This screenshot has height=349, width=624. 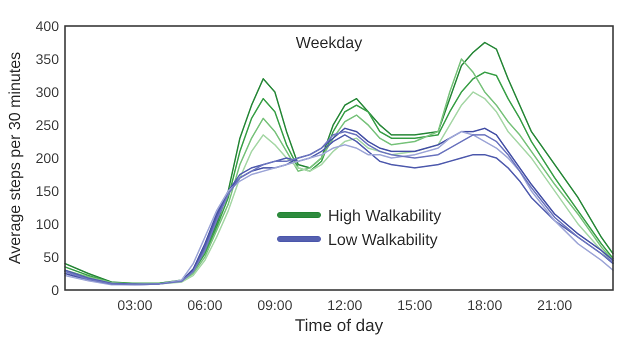 I want to click on legend-label: Low Walkability, so click(x=383, y=240).